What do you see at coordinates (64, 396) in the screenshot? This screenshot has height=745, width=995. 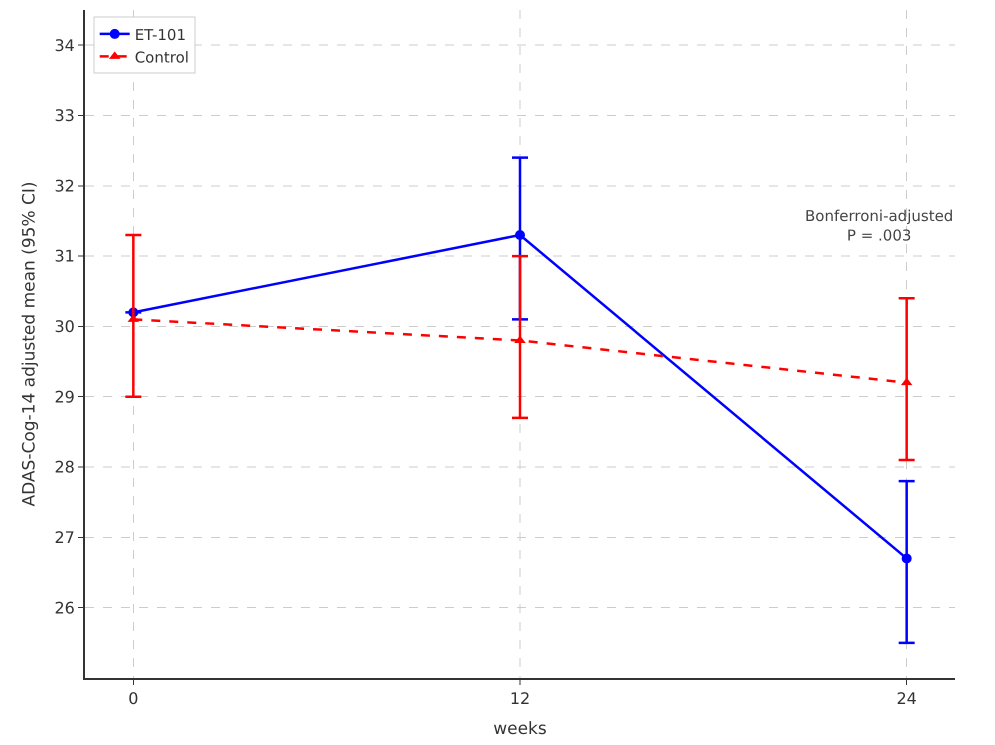 I see `y-tick-label: 29` at bounding box center [64, 396].